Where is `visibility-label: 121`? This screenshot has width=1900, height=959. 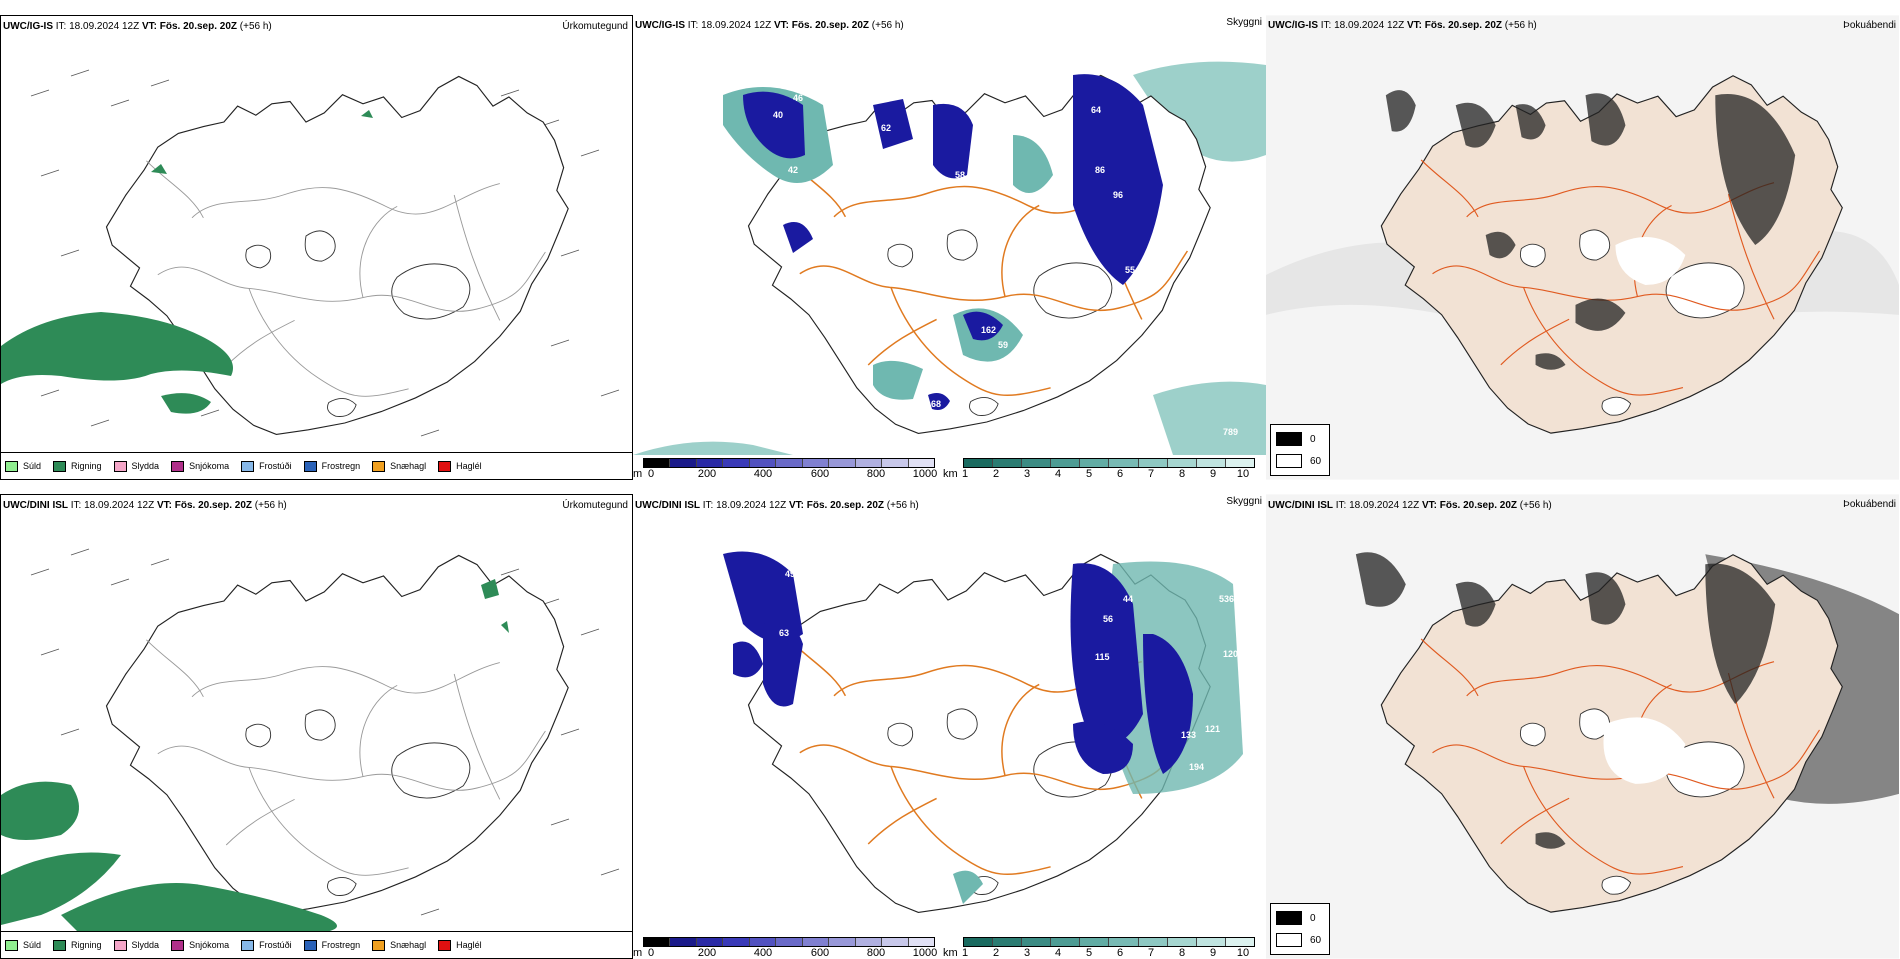
visibility-label: 121 is located at coordinates (1213, 729).